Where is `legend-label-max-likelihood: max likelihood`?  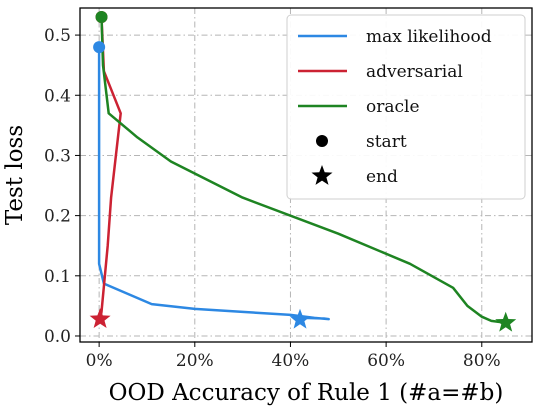 legend-label-max-likelihood: max likelihood is located at coordinates (429, 37).